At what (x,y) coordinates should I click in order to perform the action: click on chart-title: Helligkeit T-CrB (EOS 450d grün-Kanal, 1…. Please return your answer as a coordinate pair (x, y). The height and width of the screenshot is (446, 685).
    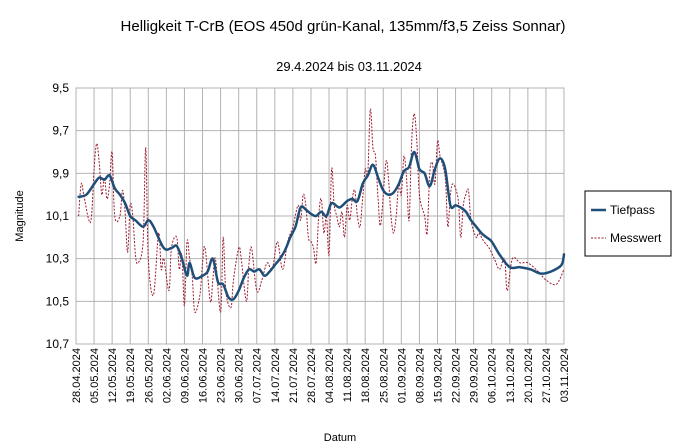
    Looking at the image, I should click on (343, 26).